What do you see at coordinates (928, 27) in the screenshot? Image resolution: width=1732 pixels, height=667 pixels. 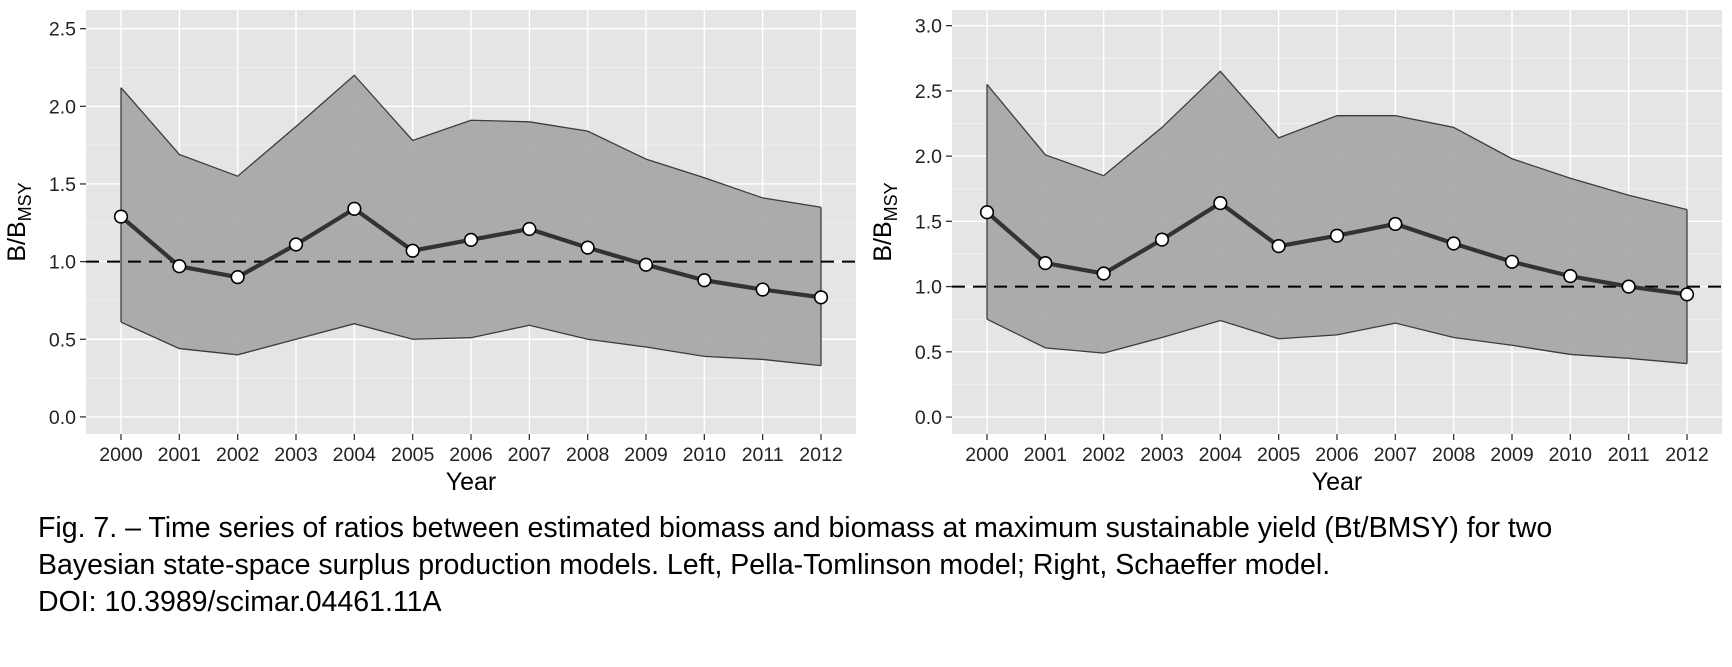 I see `y-tick-label: 3.0` at bounding box center [928, 27].